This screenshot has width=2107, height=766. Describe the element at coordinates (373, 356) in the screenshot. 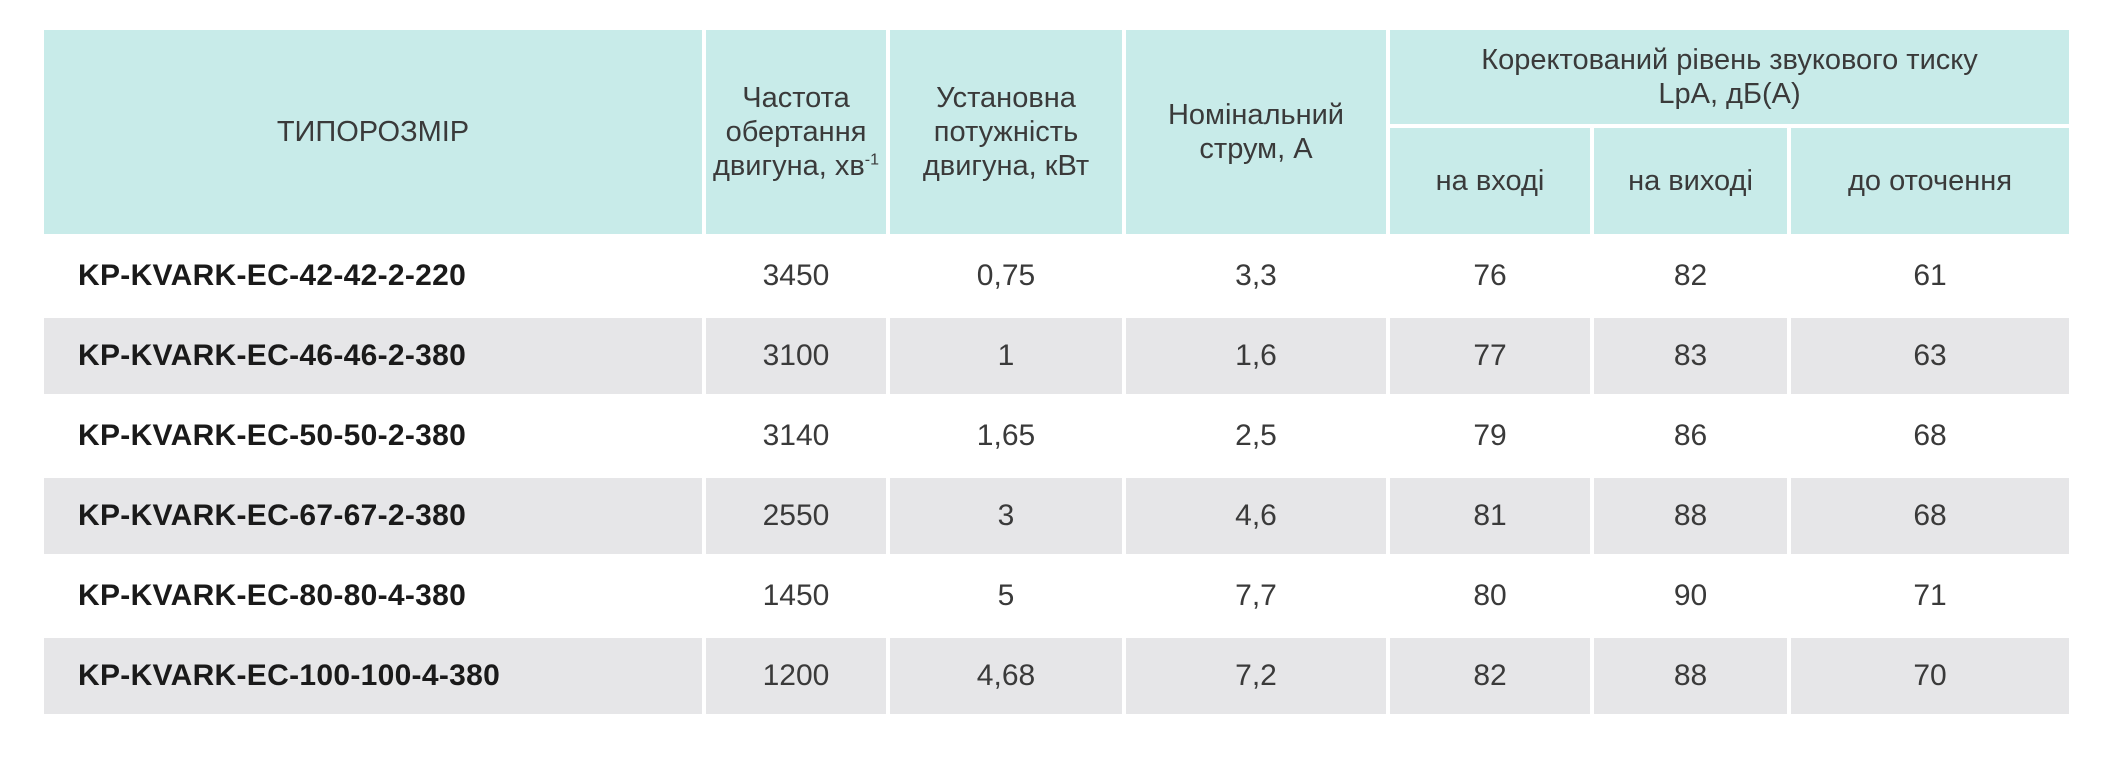

I see `cell-model: KP-KVARK-EC-46-46-2-380` at that location.